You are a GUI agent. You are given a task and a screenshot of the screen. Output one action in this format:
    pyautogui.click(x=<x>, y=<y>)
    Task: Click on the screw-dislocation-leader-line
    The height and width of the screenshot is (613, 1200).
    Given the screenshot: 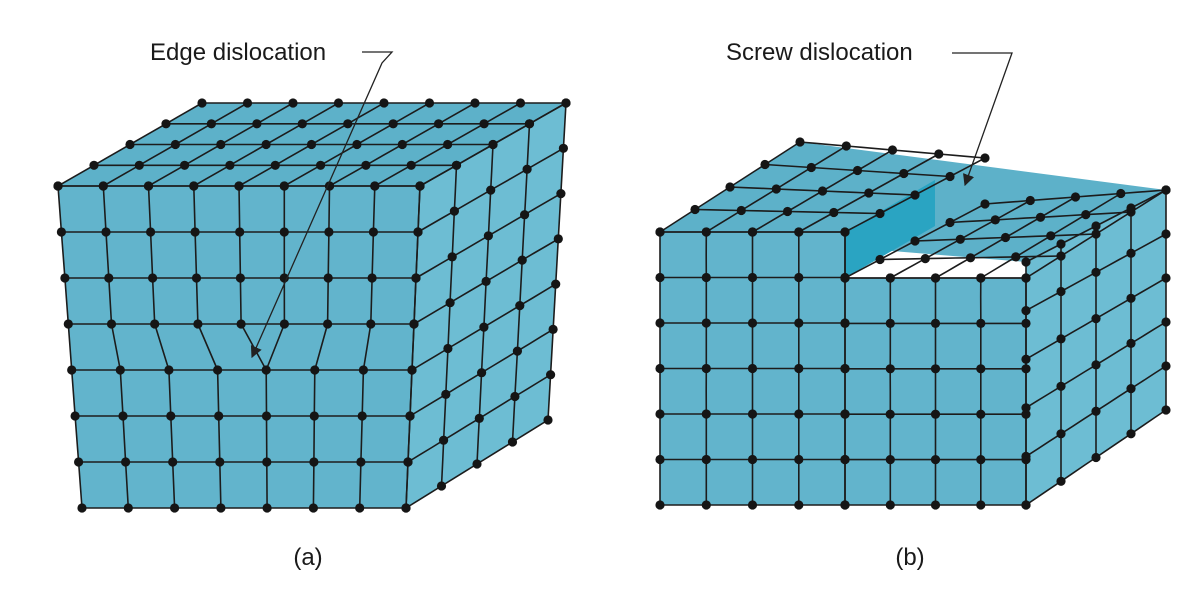 What is the action you would take?
    pyautogui.click(x=982, y=119)
    